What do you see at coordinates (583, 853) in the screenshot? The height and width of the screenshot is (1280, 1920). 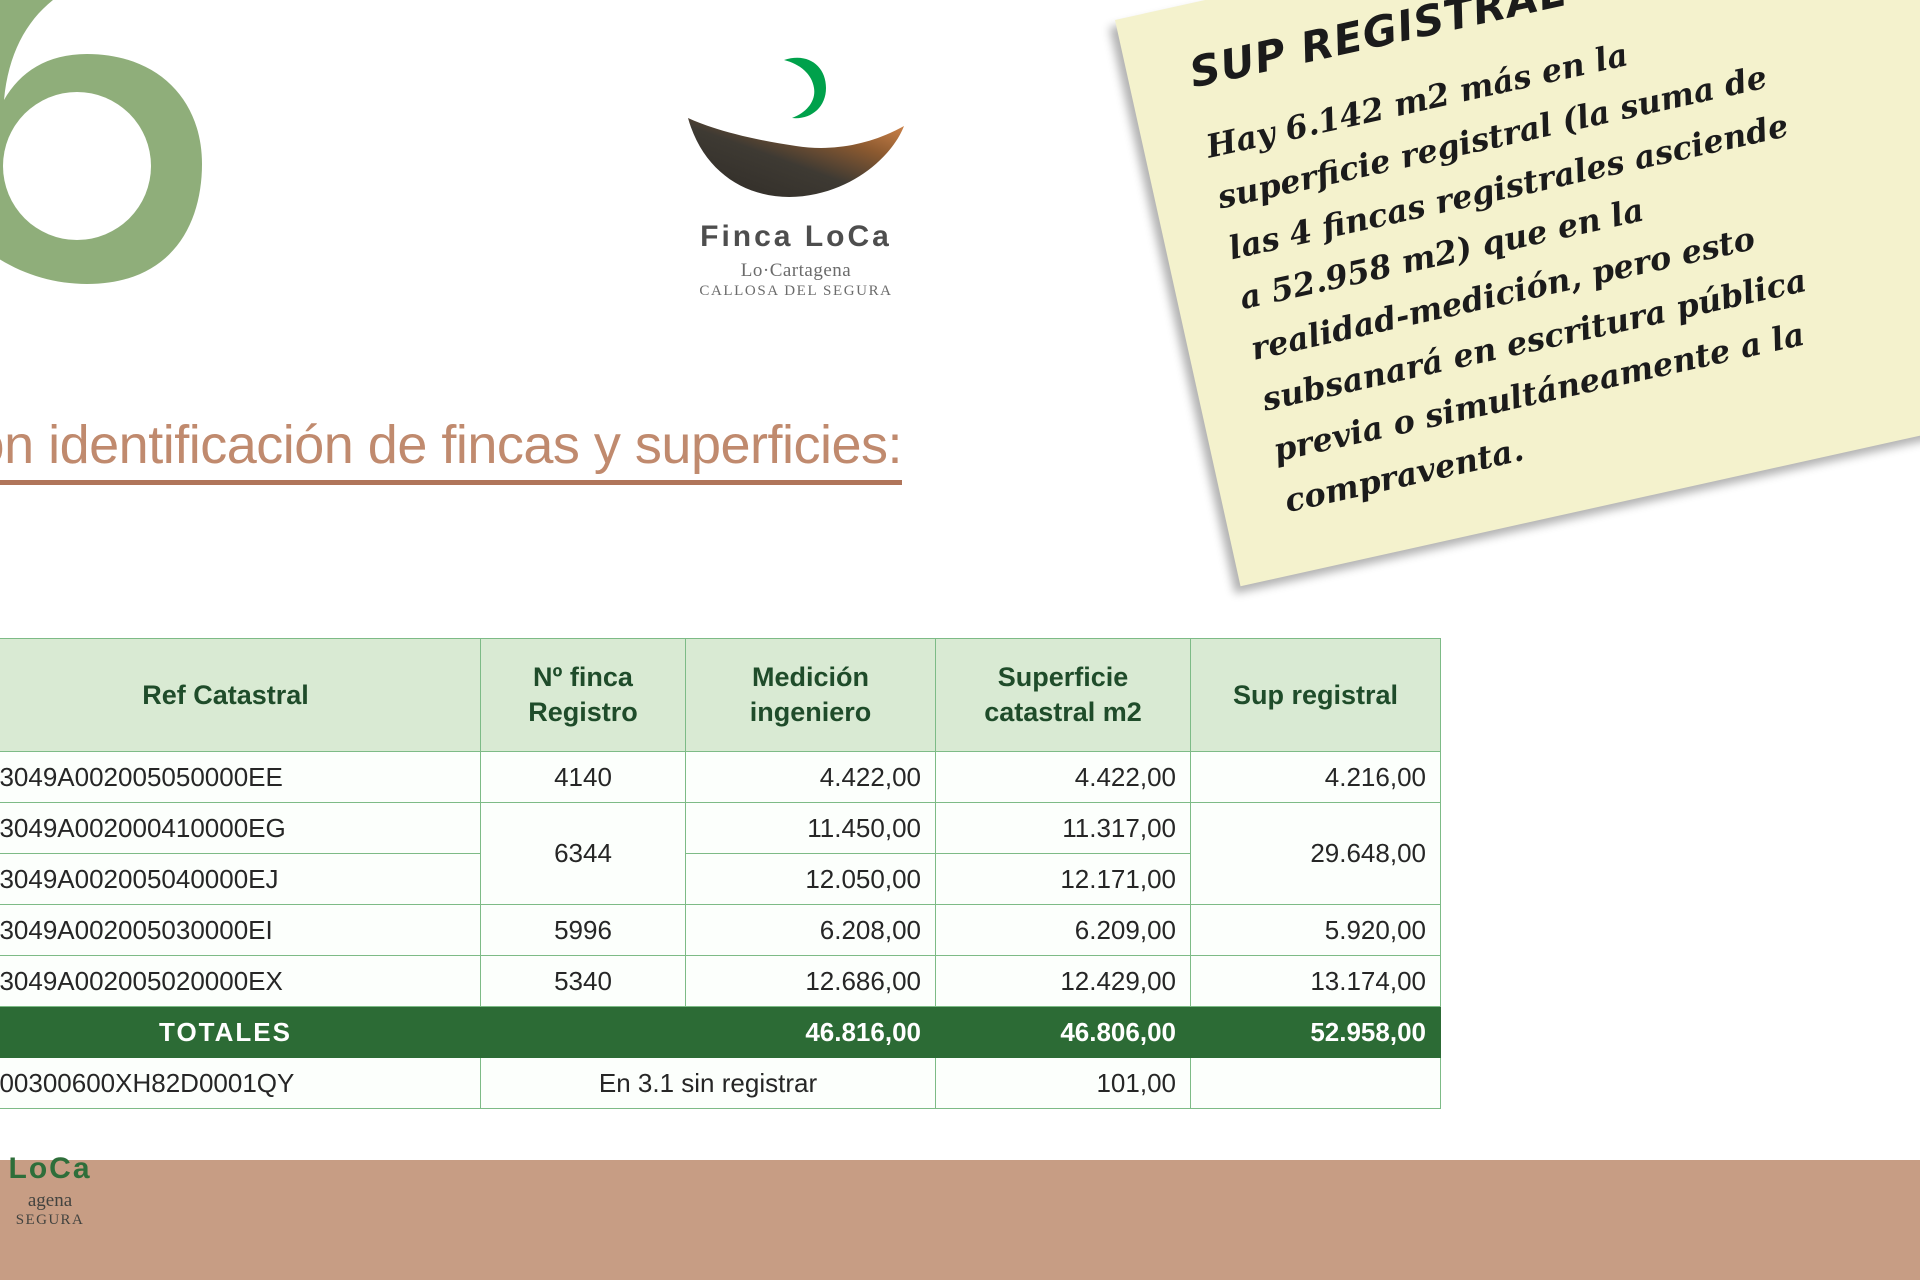 I see `cell-num-finca: 6344` at bounding box center [583, 853].